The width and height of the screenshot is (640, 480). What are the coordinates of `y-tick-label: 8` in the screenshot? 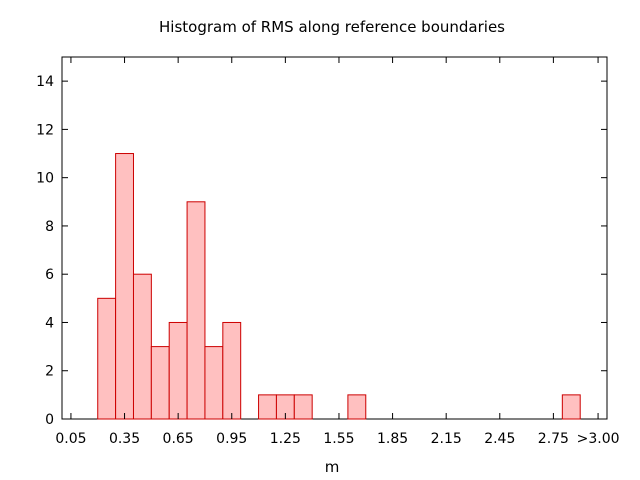 It's located at (49, 227).